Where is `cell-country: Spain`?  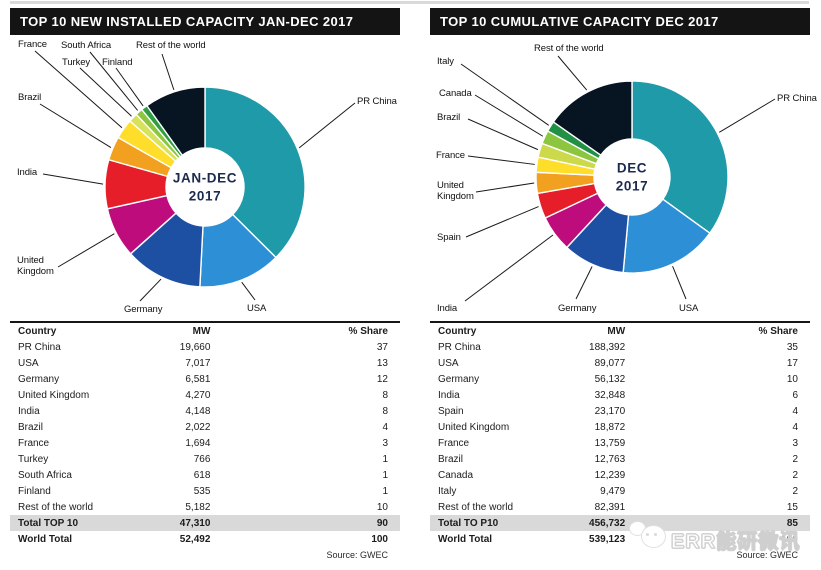 cell-country: Spain is located at coordinates (451, 411).